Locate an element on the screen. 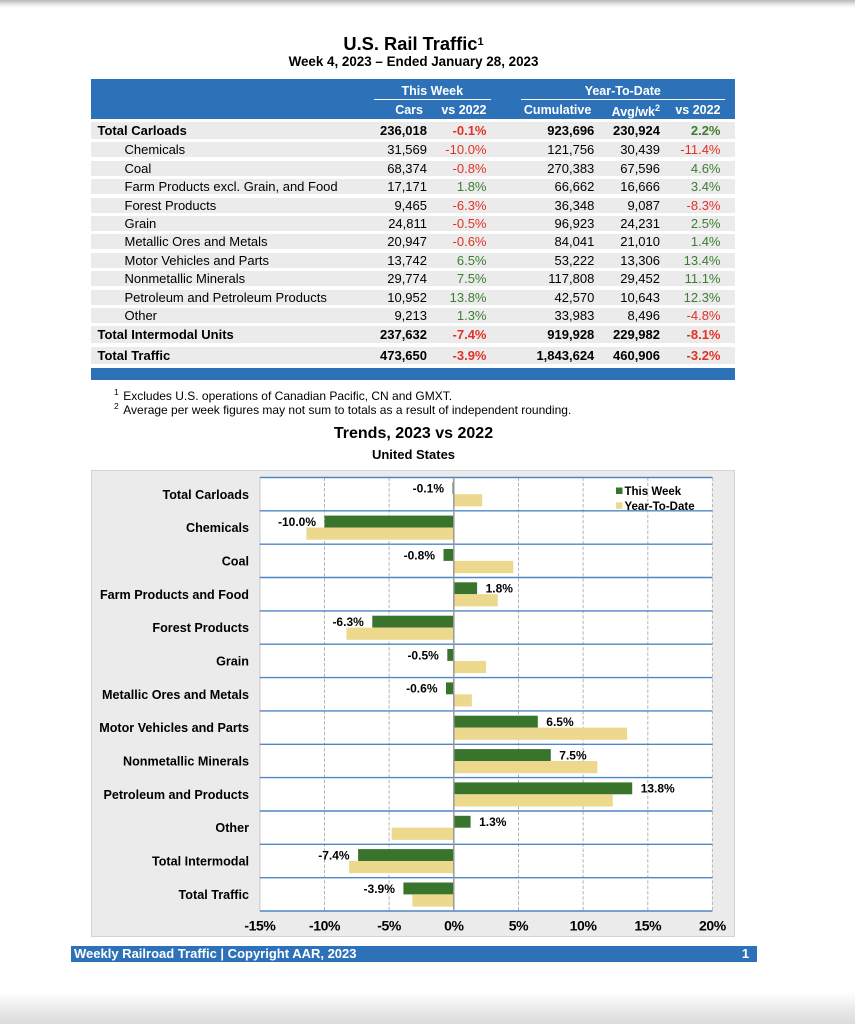 The width and height of the screenshot is (855, 1024). svg-text: -0.6% is located at coordinates (422, 689).